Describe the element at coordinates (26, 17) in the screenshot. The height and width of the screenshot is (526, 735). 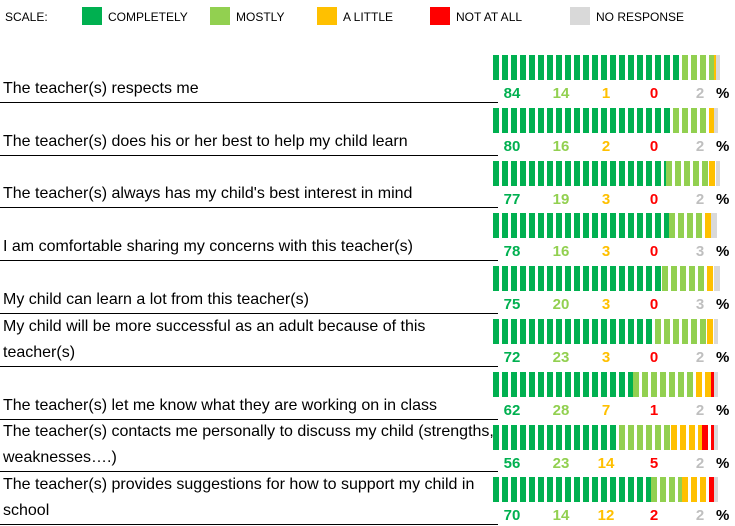
I see `scale-label: SCALE:` at that location.